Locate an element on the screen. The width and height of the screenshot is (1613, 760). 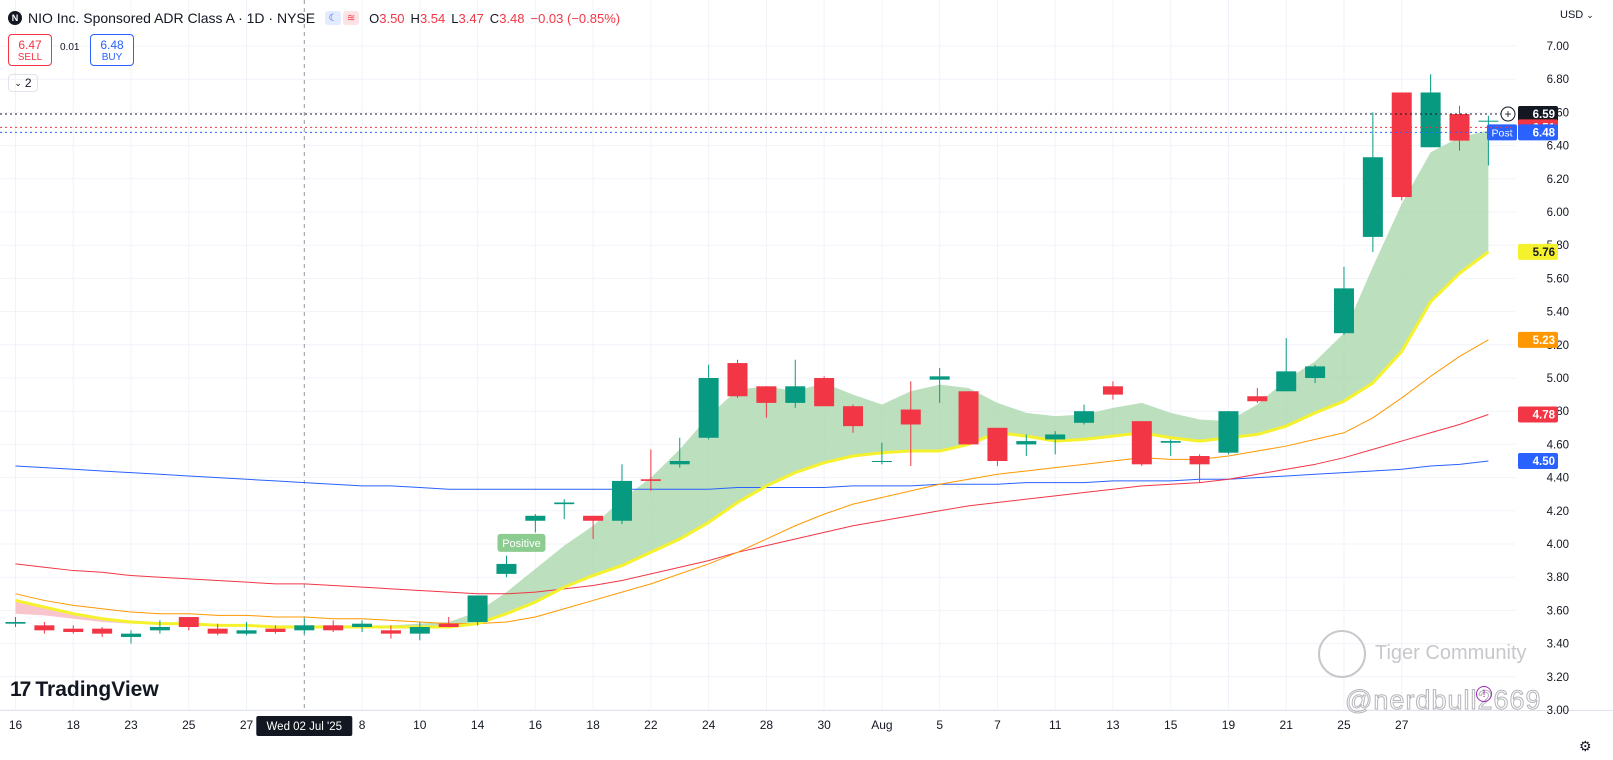
cloud-fill-down is located at coordinates (87, 612).